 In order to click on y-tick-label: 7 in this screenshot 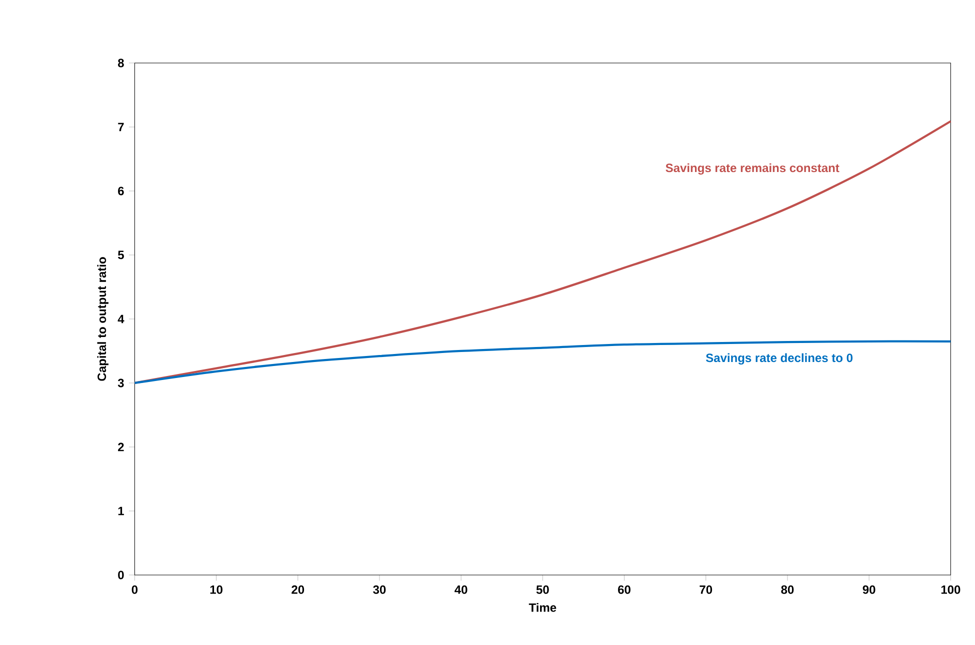, I will do `click(121, 127)`.